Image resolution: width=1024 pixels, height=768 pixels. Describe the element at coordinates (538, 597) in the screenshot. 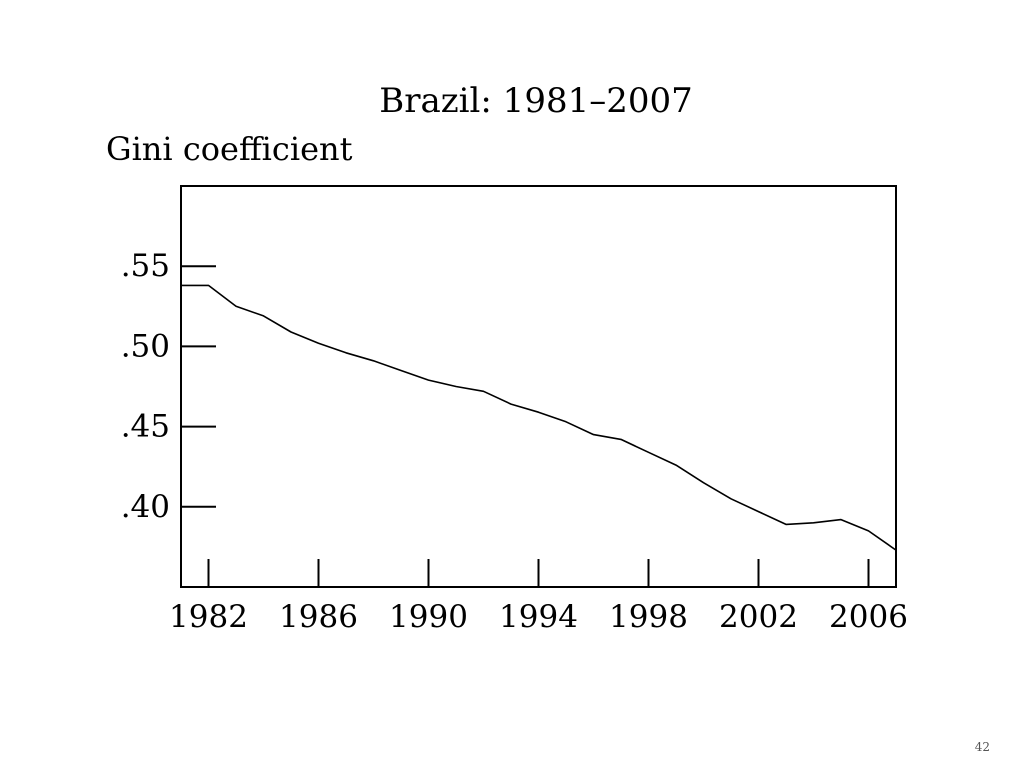

I see `x-axis: 1982 1986 1990 1994 1998 2002 2006` at that location.